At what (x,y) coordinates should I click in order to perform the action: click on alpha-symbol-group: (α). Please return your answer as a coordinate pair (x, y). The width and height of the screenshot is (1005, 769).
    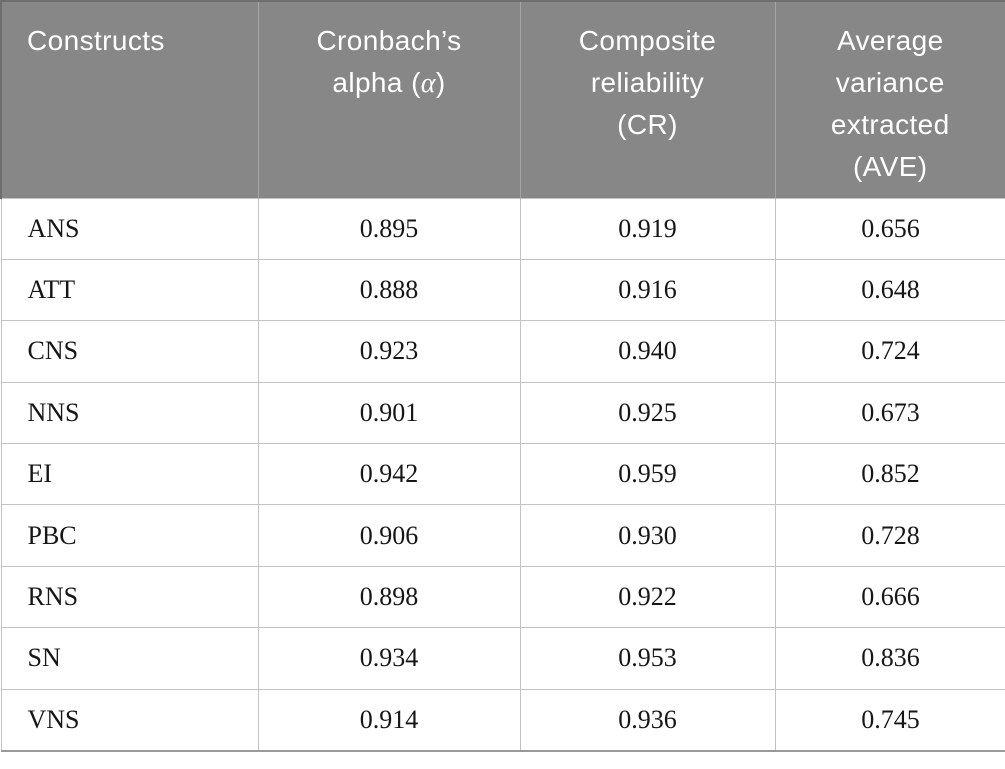
    Looking at the image, I should click on (428, 83).